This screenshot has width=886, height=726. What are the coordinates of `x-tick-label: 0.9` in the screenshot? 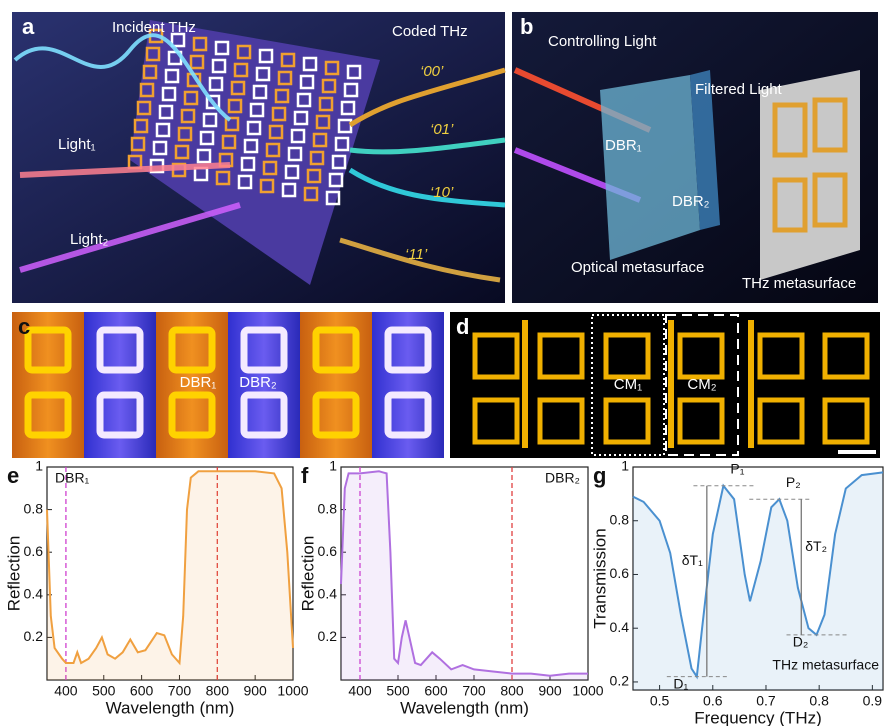 It's located at (873, 701).